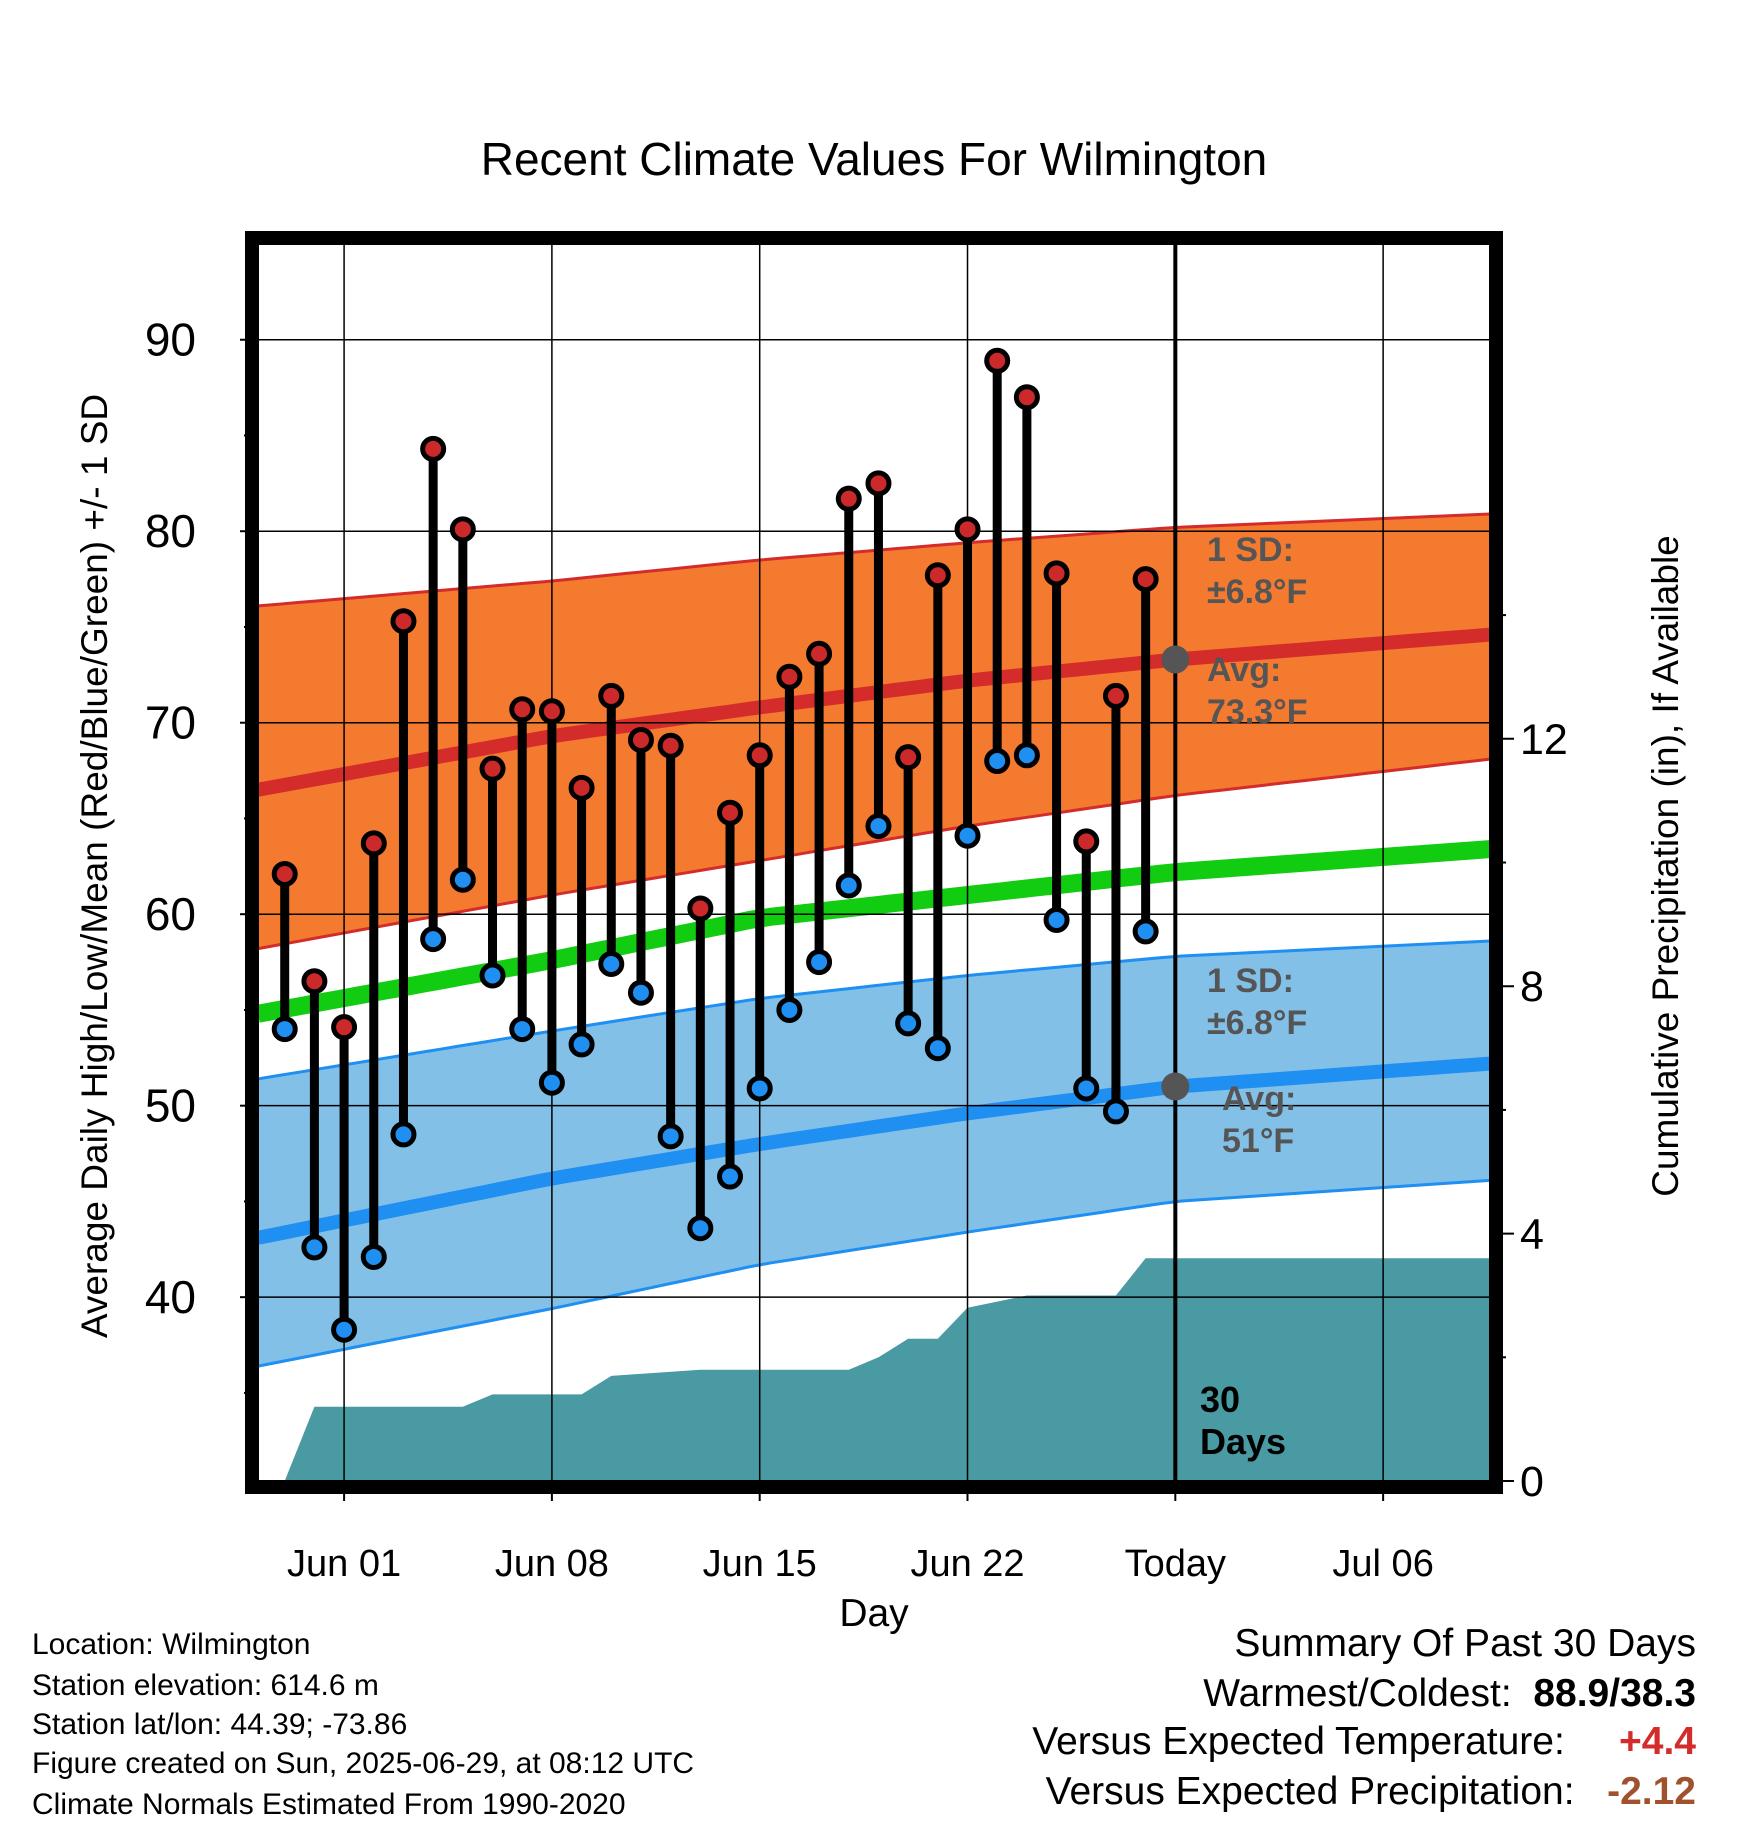 The height and width of the screenshot is (1828, 1748). What do you see at coordinates (1258, 1141) in the screenshot?
I see `low-avg-annotation-line: 51°F` at bounding box center [1258, 1141].